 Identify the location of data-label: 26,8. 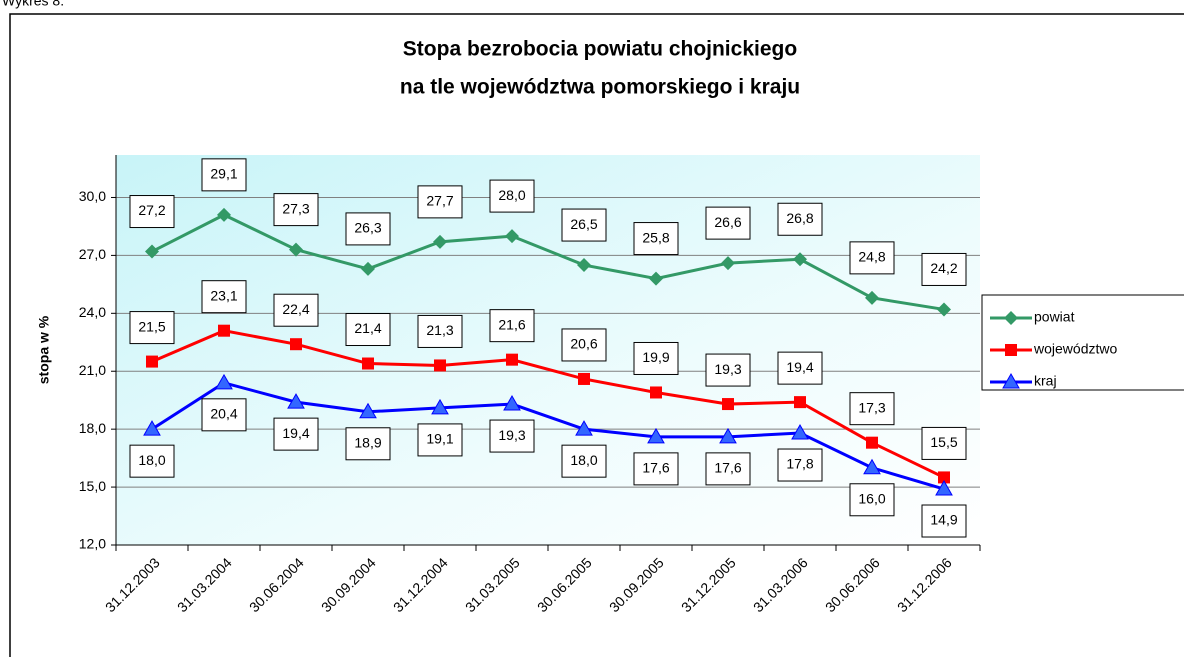
(799, 218).